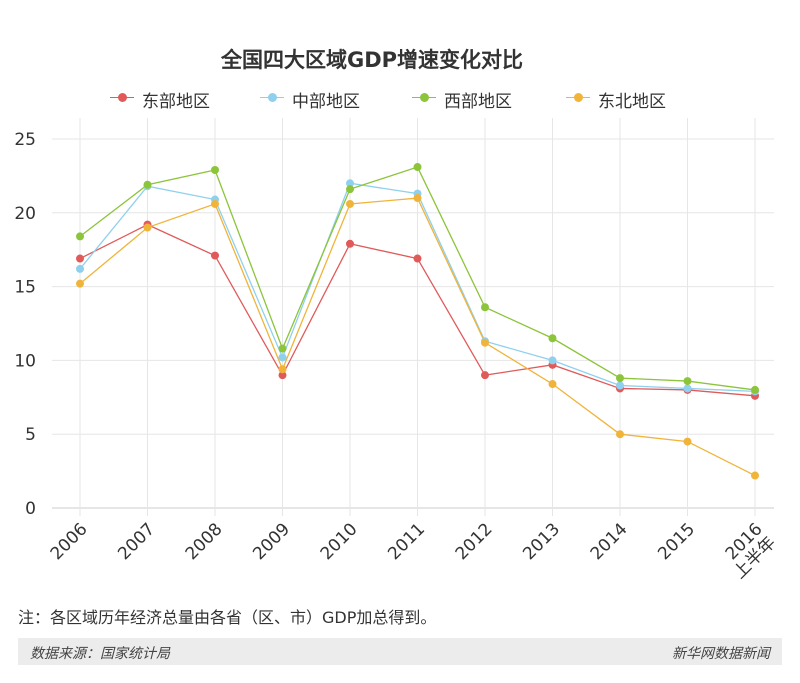 The image size is (800, 683). What do you see at coordinates (25, 140) in the screenshot?
I see `y-tick-label: 25` at bounding box center [25, 140].